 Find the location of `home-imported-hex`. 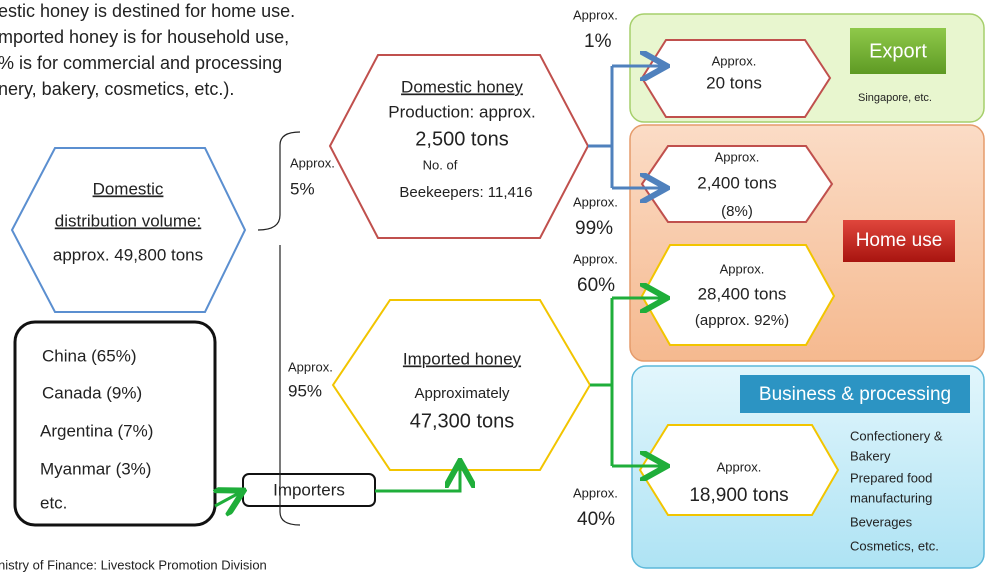

home-imported-hex is located at coordinates (738, 295).